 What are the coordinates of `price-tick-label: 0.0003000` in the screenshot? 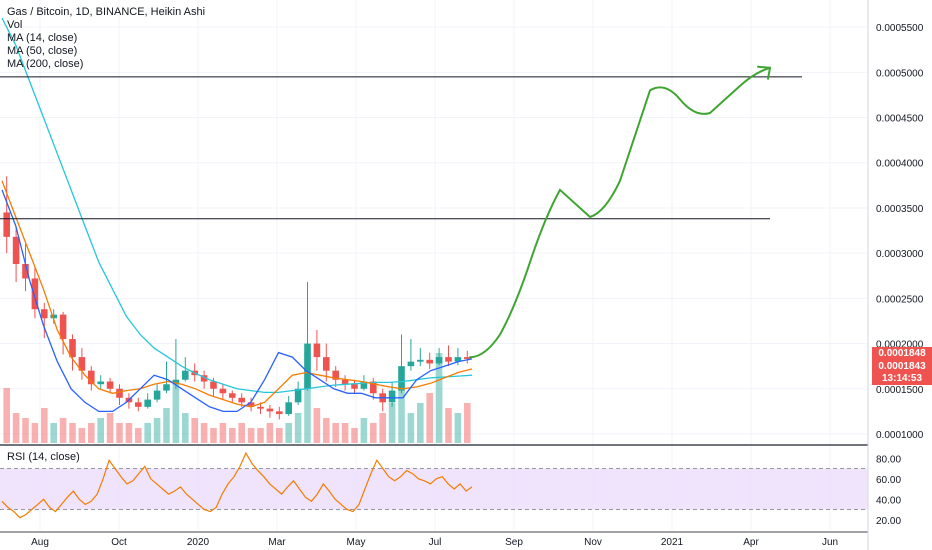 It's located at (900, 254).